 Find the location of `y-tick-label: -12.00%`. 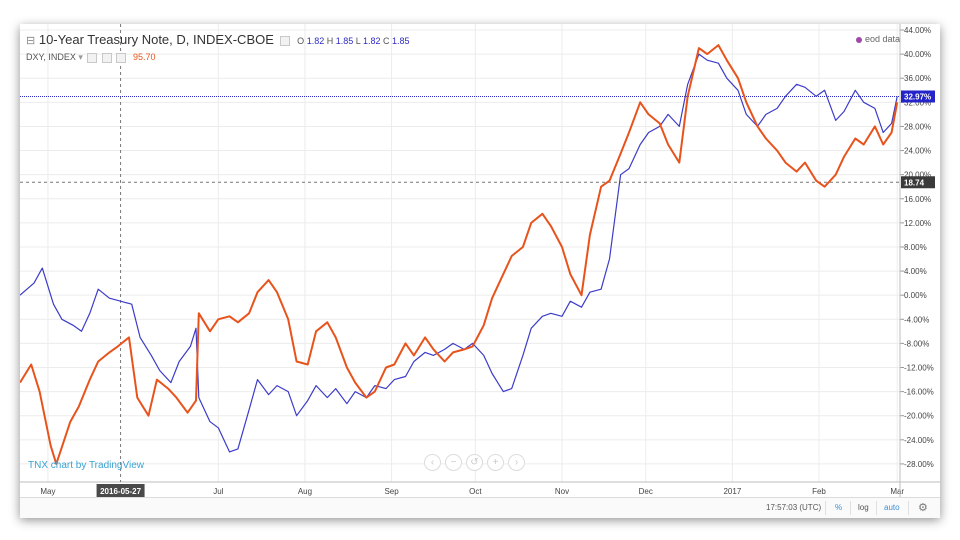

y-tick-label: -12.00% is located at coordinates (919, 368).